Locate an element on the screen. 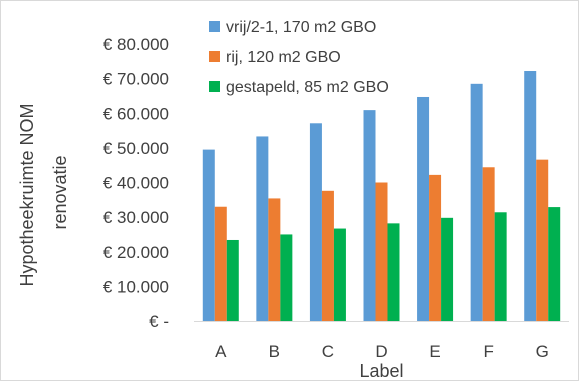 This screenshot has height=381, width=579. y-tick-label: € 20.000 is located at coordinates (136, 252).